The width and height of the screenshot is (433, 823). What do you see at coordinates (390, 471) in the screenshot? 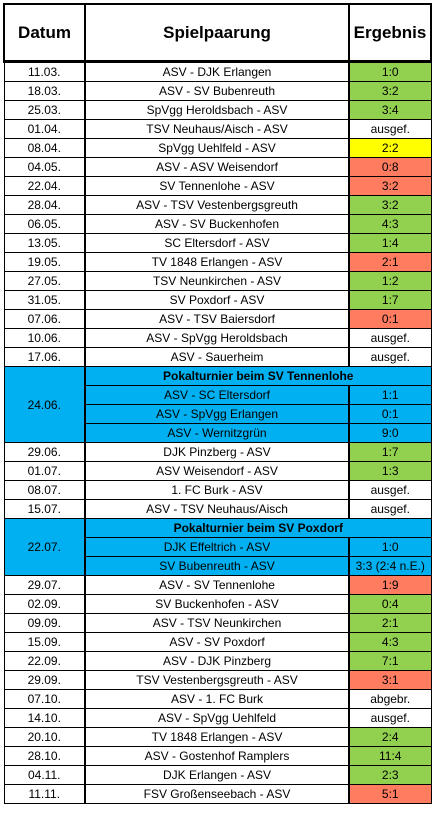
I see `match-result: 1:3` at bounding box center [390, 471].